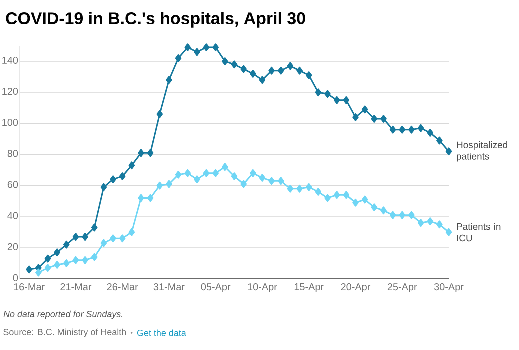 The image size is (519, 350). I want to click on y-tick-label: 140, so click(10, 60).